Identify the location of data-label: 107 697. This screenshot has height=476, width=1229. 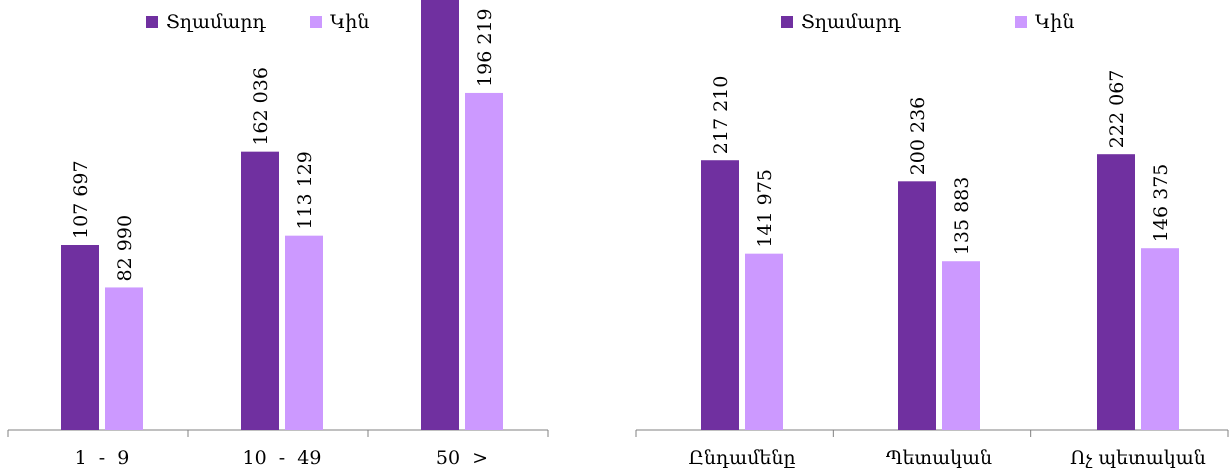
(81, 199).